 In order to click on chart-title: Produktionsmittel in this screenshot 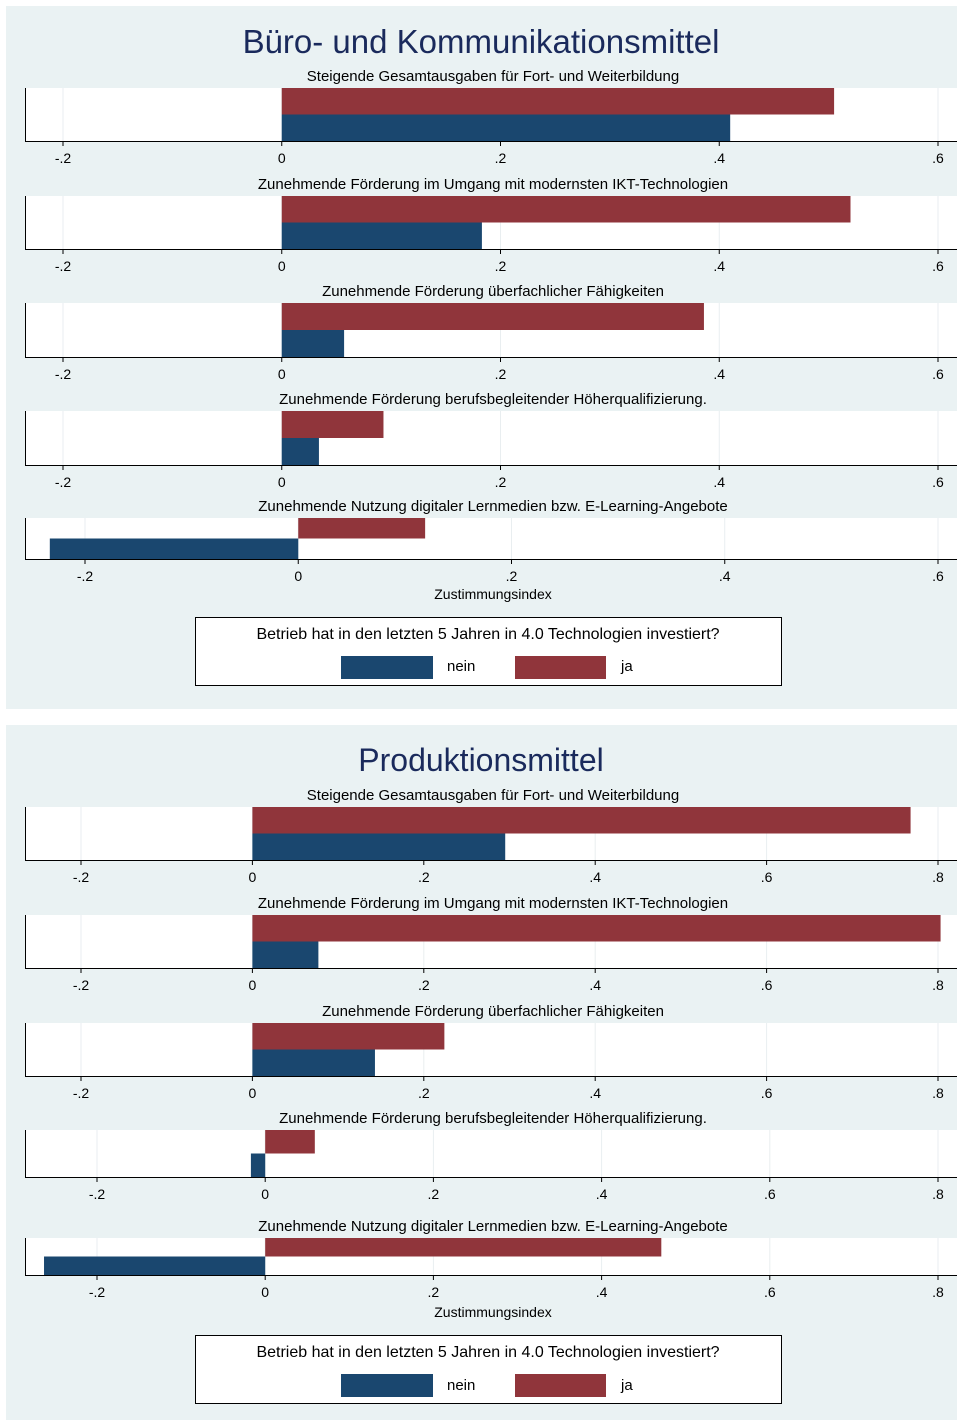, I will do `click(480, 760)`.